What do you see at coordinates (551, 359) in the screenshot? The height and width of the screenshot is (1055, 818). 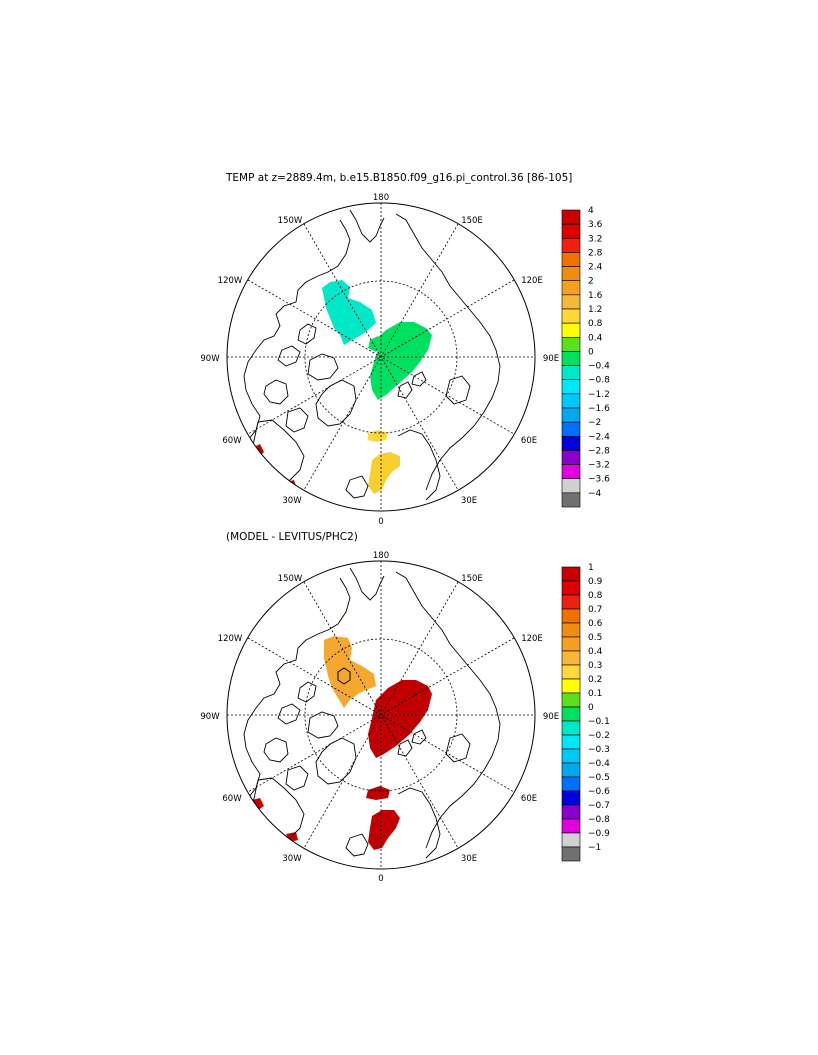 I see `lon-label-90e: 90E` at bounding box center [551, 359].